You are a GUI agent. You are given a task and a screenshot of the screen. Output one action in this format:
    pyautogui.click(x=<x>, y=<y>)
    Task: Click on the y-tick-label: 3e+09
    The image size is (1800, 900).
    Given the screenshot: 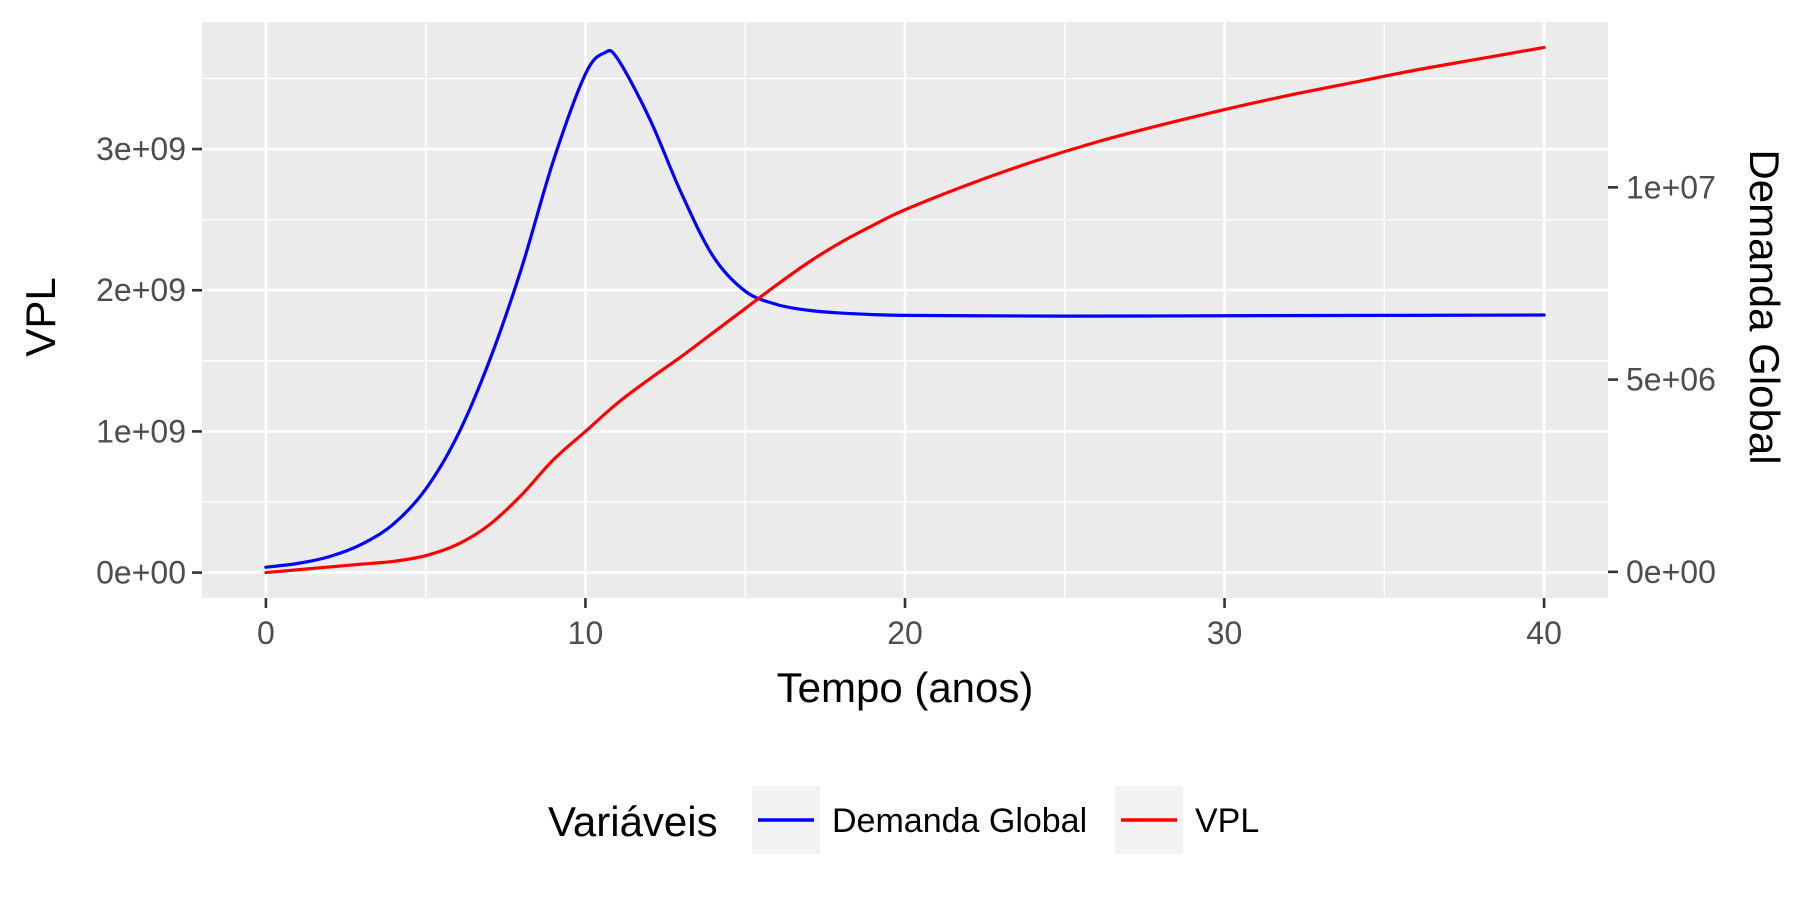 What is the action you would take?
    pyautogui.click(x=141, y=149)
    